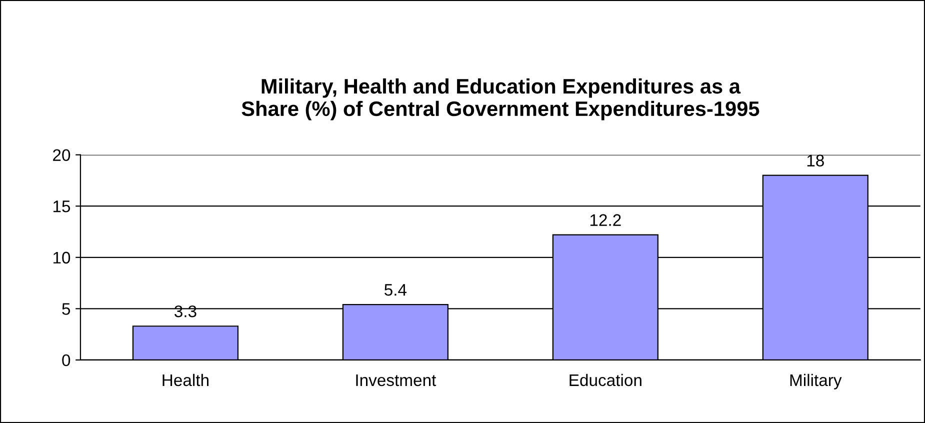 The image size is (925, 423). Describe the element at coordinates (61, 206) in the screenshot. I see `y-tick-label: 15` at that location.